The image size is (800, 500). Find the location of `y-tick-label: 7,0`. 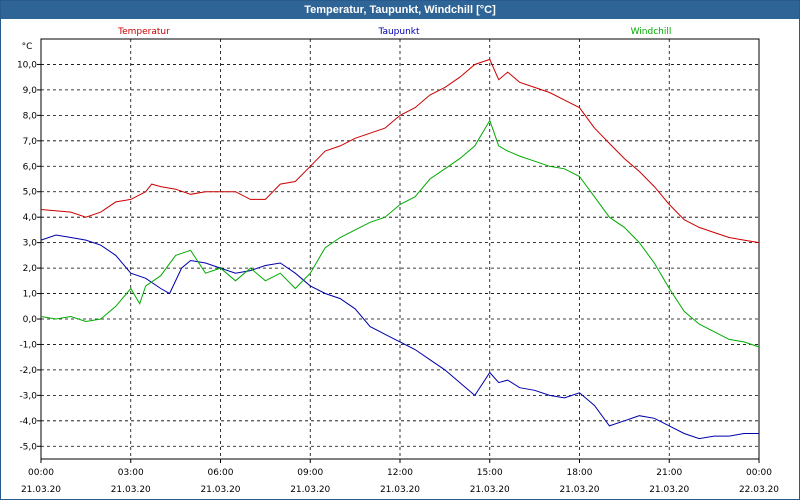

y-tick-label: 7,0 is located at coordinates (30, 142).